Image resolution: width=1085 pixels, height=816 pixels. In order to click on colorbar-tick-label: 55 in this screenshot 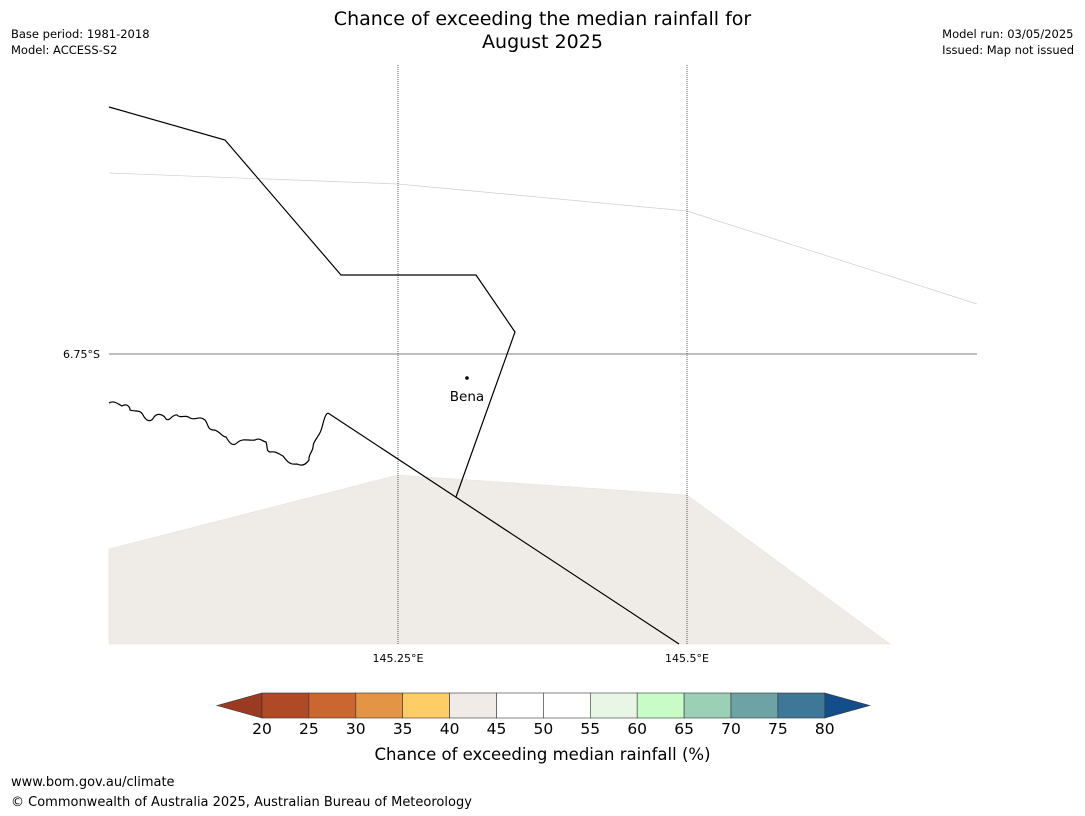, I will do `click(590, 729)`.